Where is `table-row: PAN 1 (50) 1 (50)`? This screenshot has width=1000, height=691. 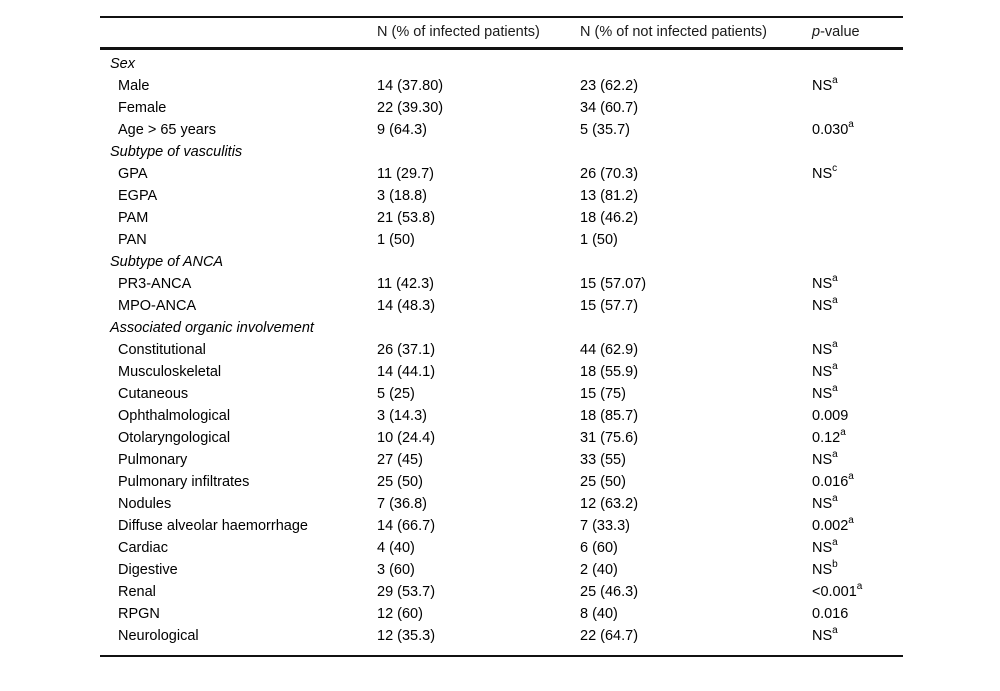 table-row: PAN 1 (50) 1 (50) is located at coordinates (501, 240).